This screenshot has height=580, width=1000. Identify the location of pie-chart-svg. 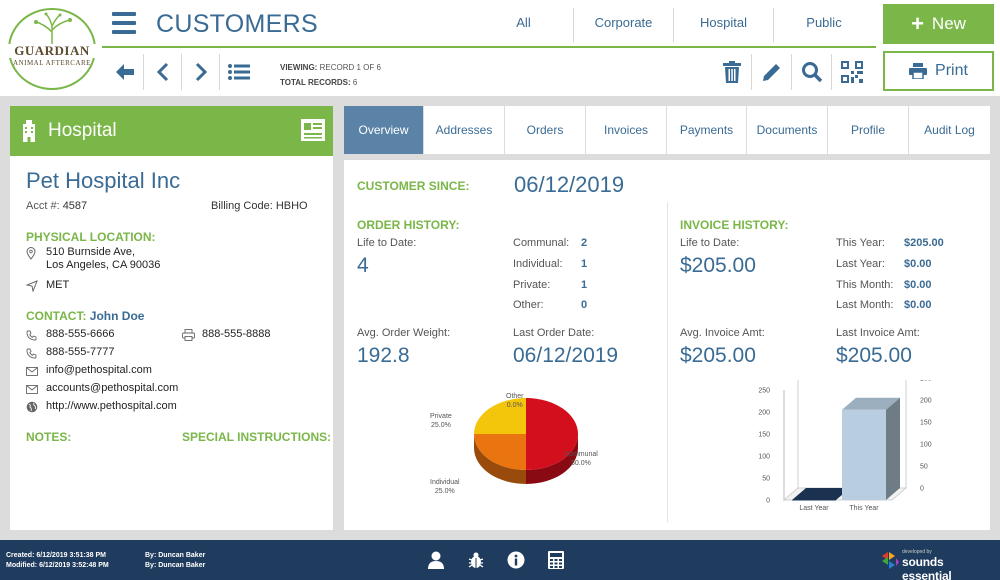
(526, 441).